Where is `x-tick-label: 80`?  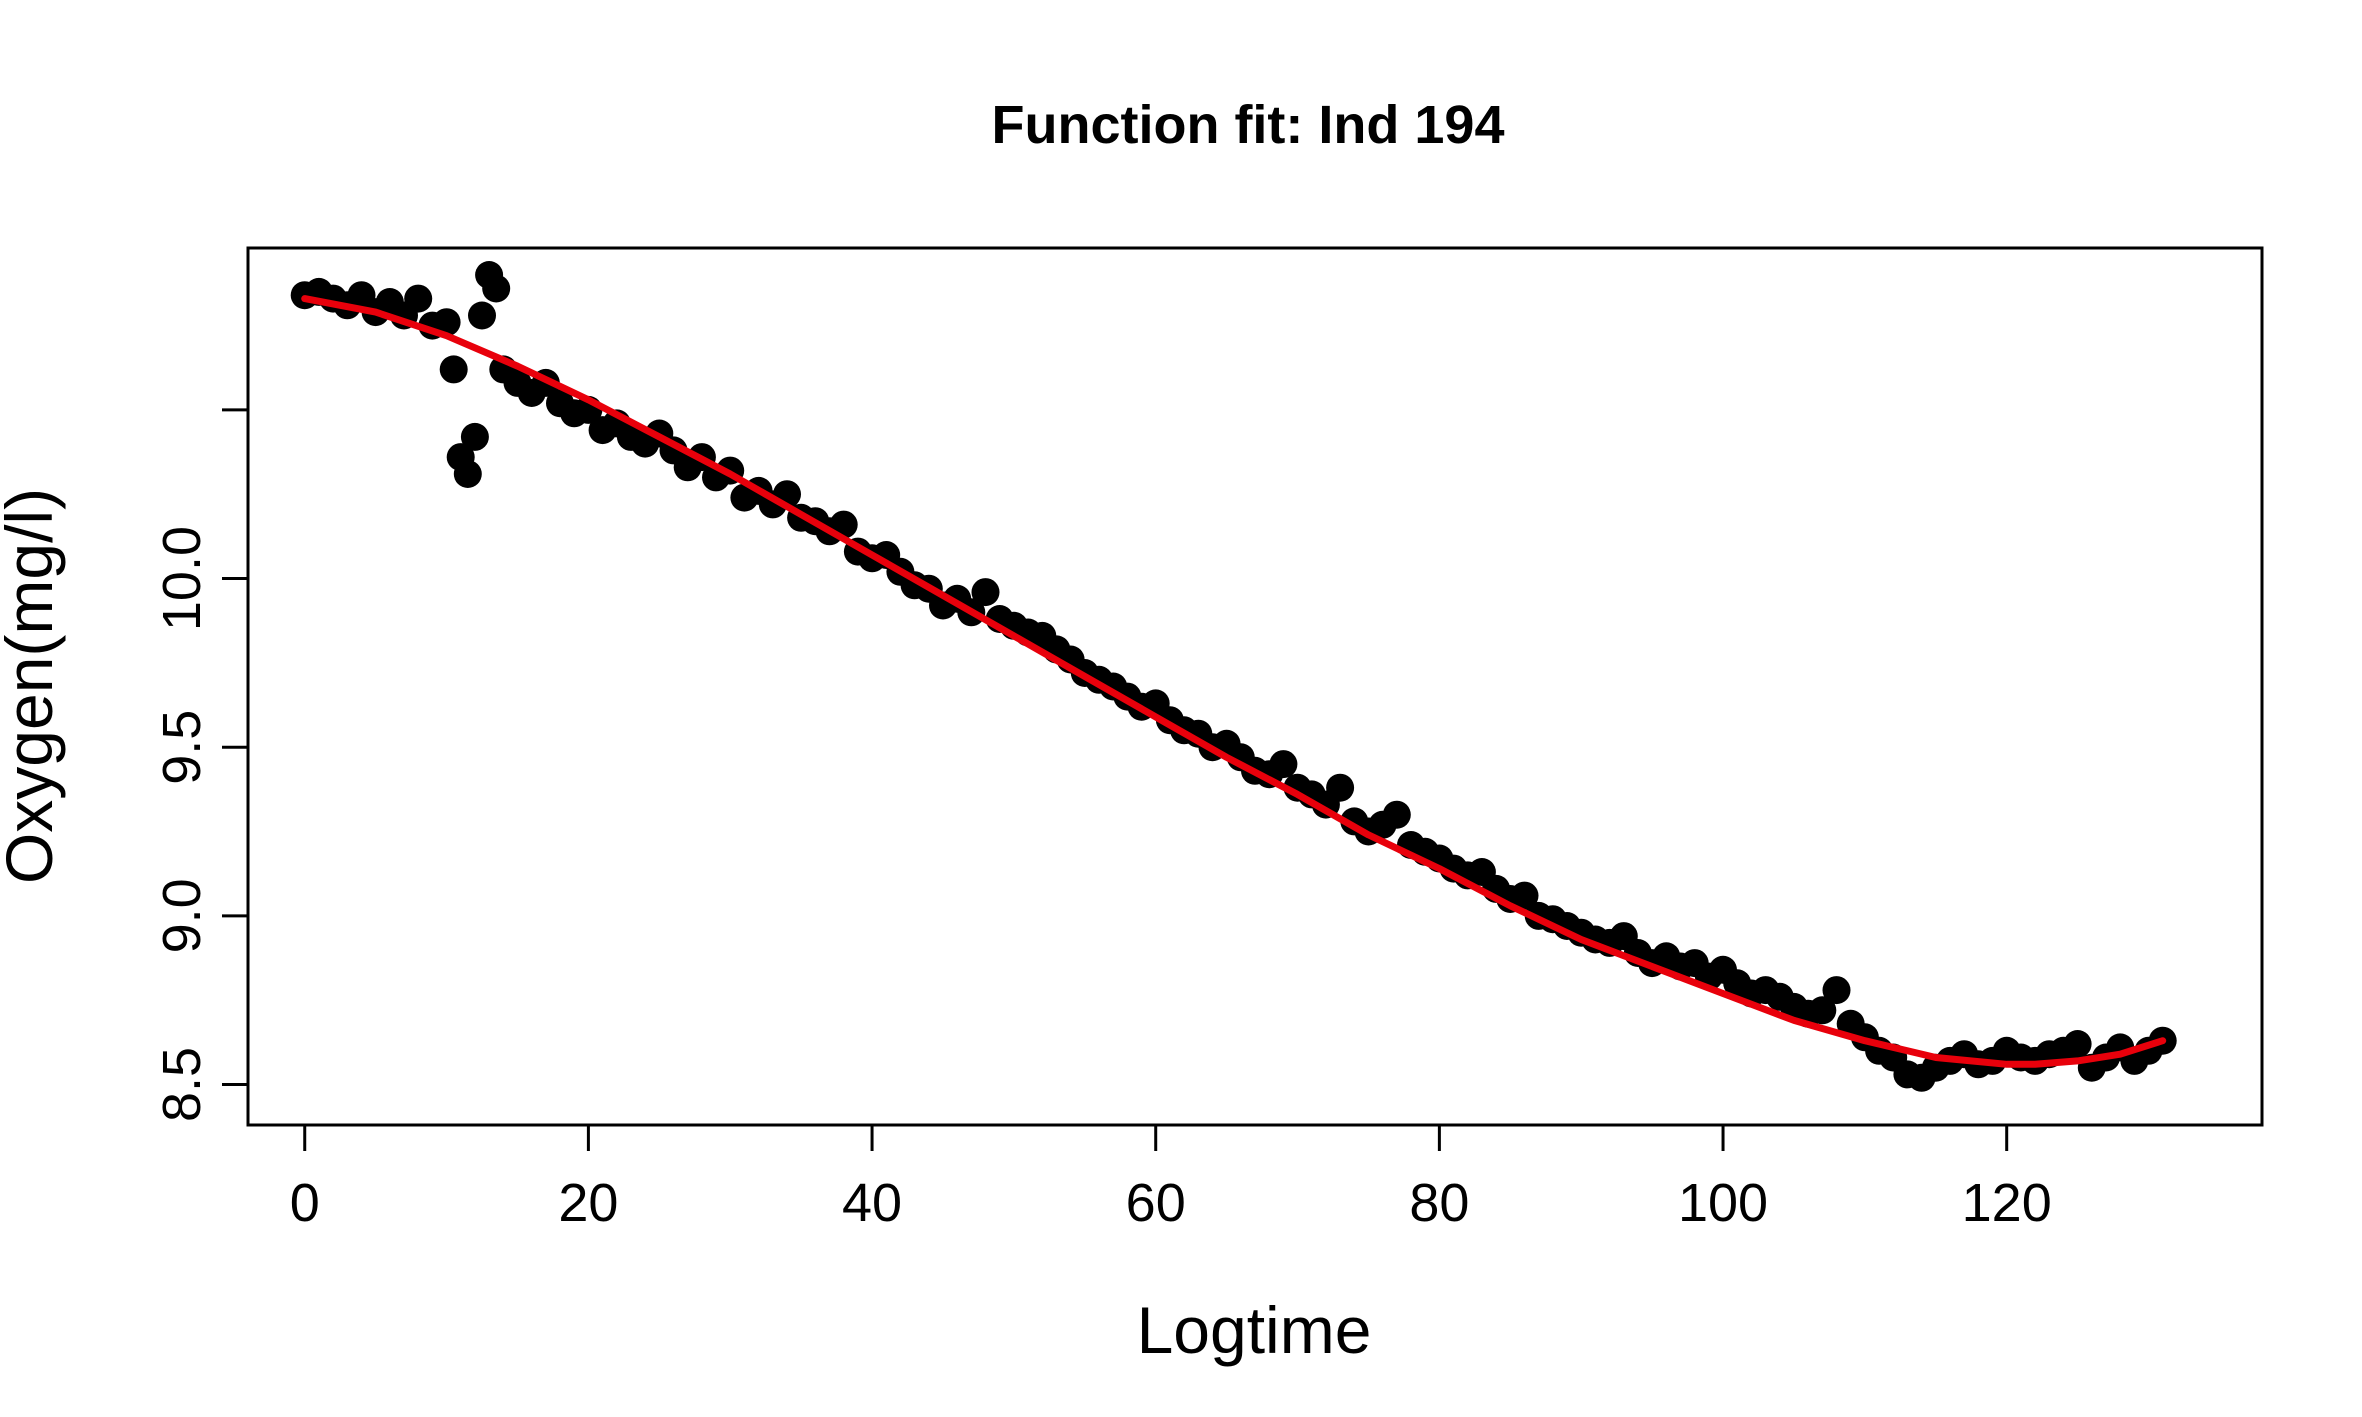 x-tick-label: 80 is located at coordinates (1439, 1203).